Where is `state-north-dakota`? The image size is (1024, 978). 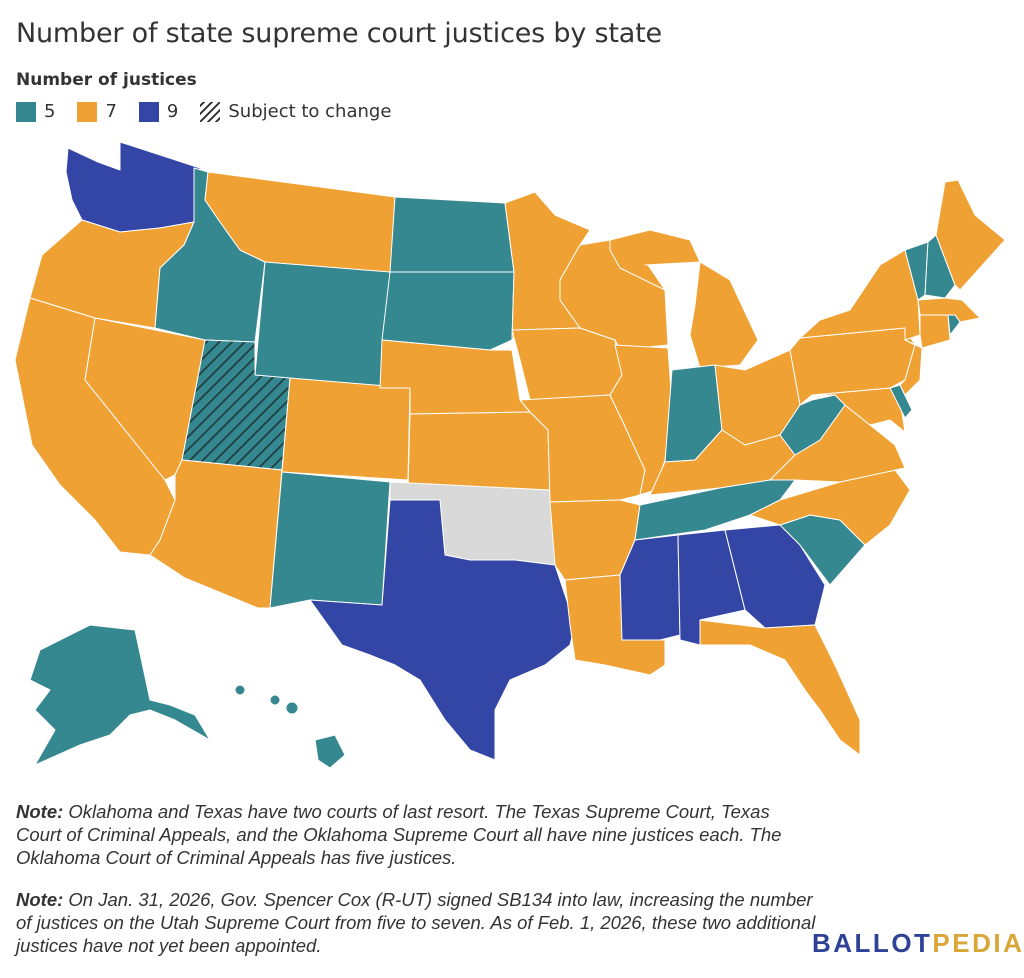
state-north-dakota is located at coordinates (452, 234).